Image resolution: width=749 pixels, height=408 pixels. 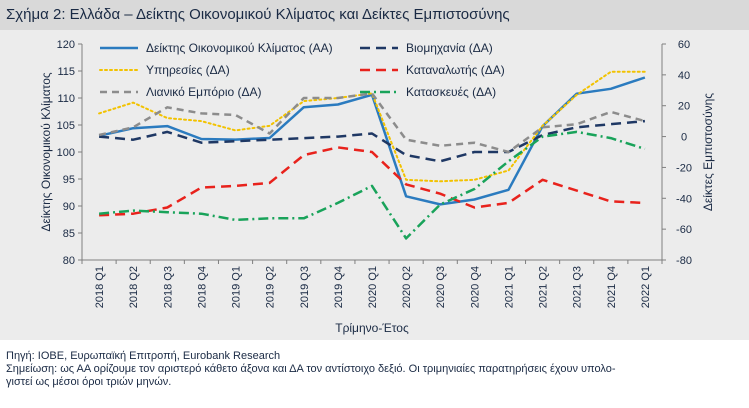 What do you see at coordinates (66, 72) in the screenshot?
I see `y-tick-label-left: 115` at bounding box center [66, 72].